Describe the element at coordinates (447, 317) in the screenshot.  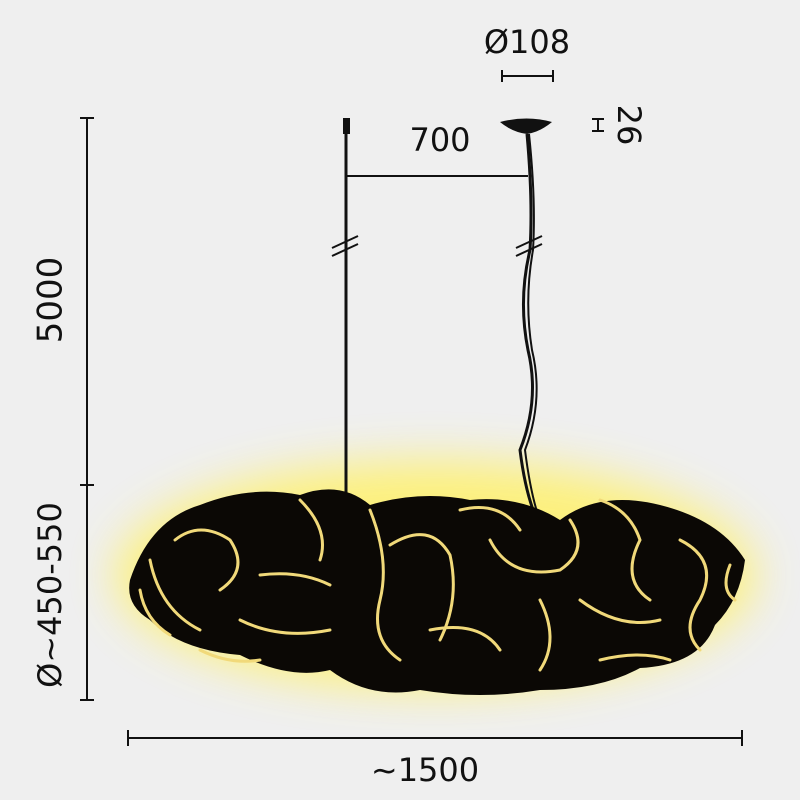
I see `cords` at that location.